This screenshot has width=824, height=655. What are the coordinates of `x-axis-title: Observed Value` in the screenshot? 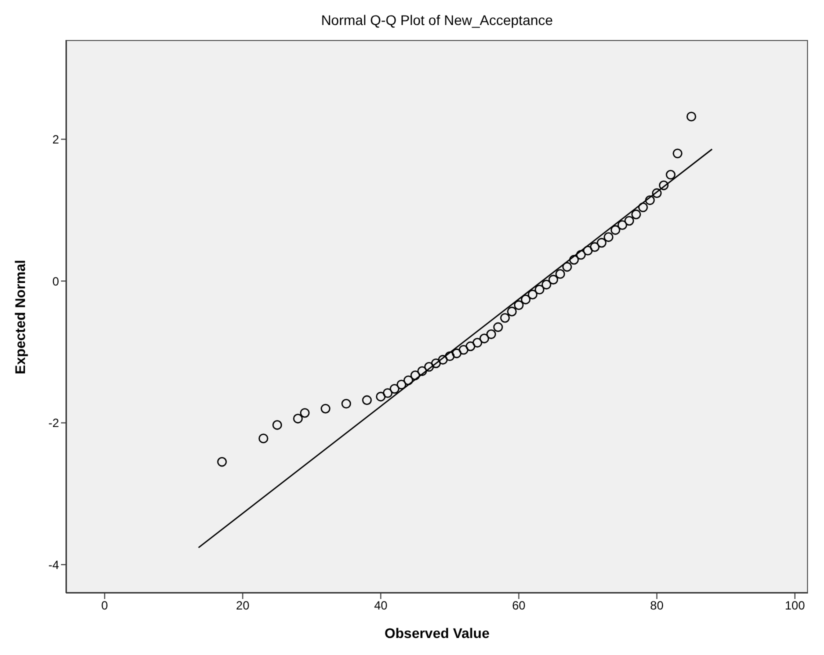 It's located at (437, 633).